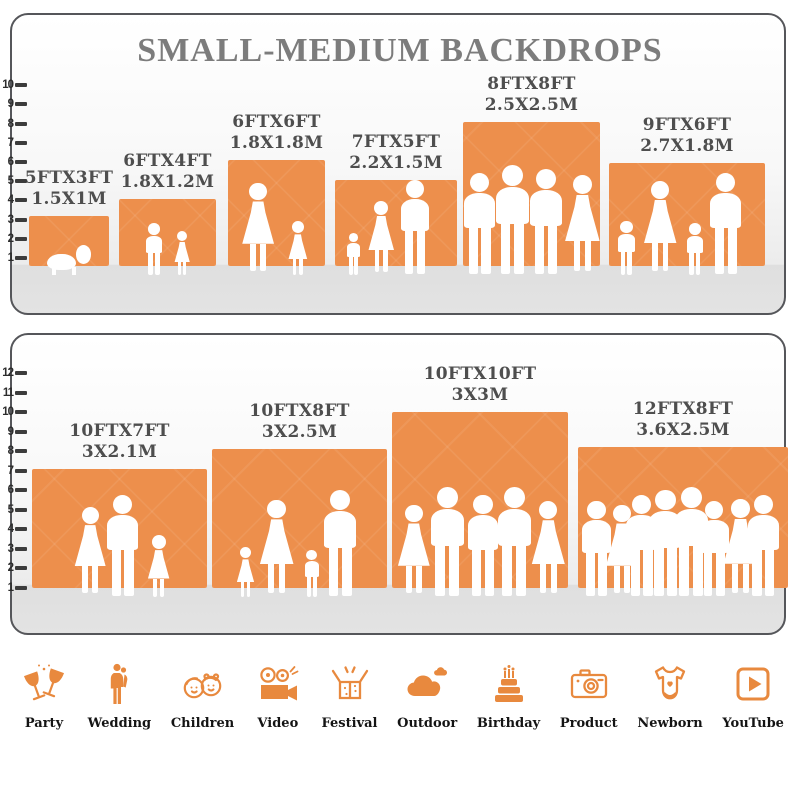  I want to click on ruler-number: 4, so click(10, 529).